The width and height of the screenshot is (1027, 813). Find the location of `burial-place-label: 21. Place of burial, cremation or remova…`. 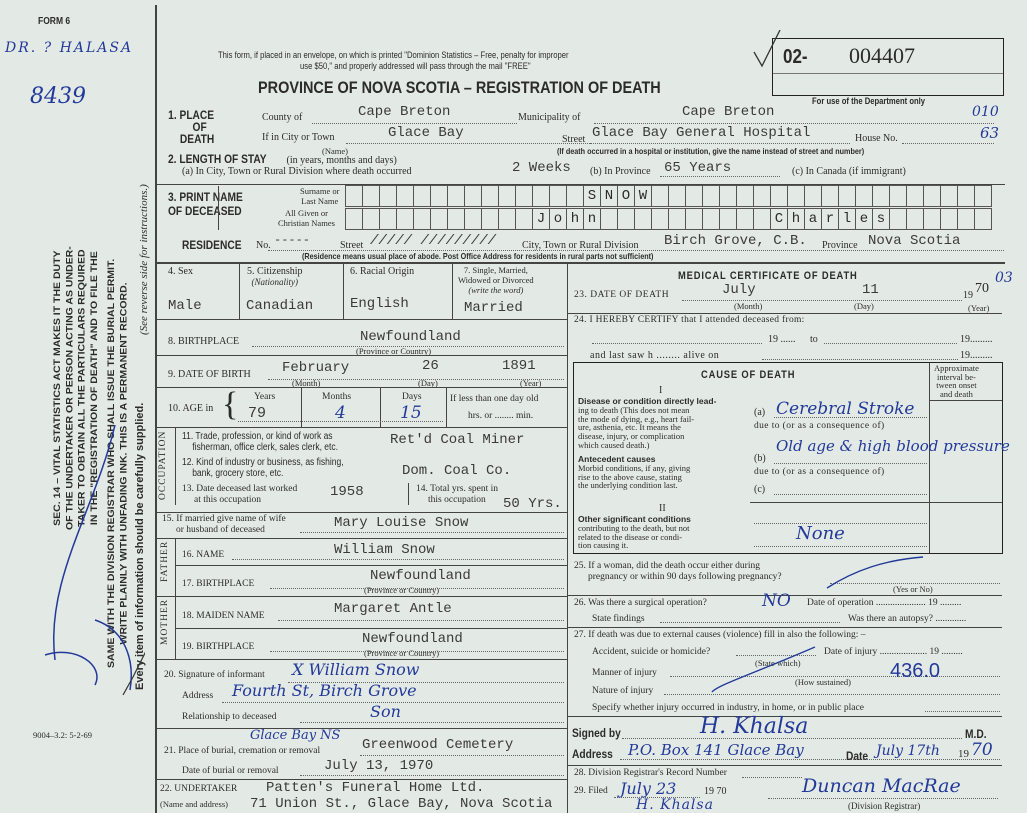

burial-place-label: 21. Place of burial, cremation or remova… is located at coordinates (242, 751).